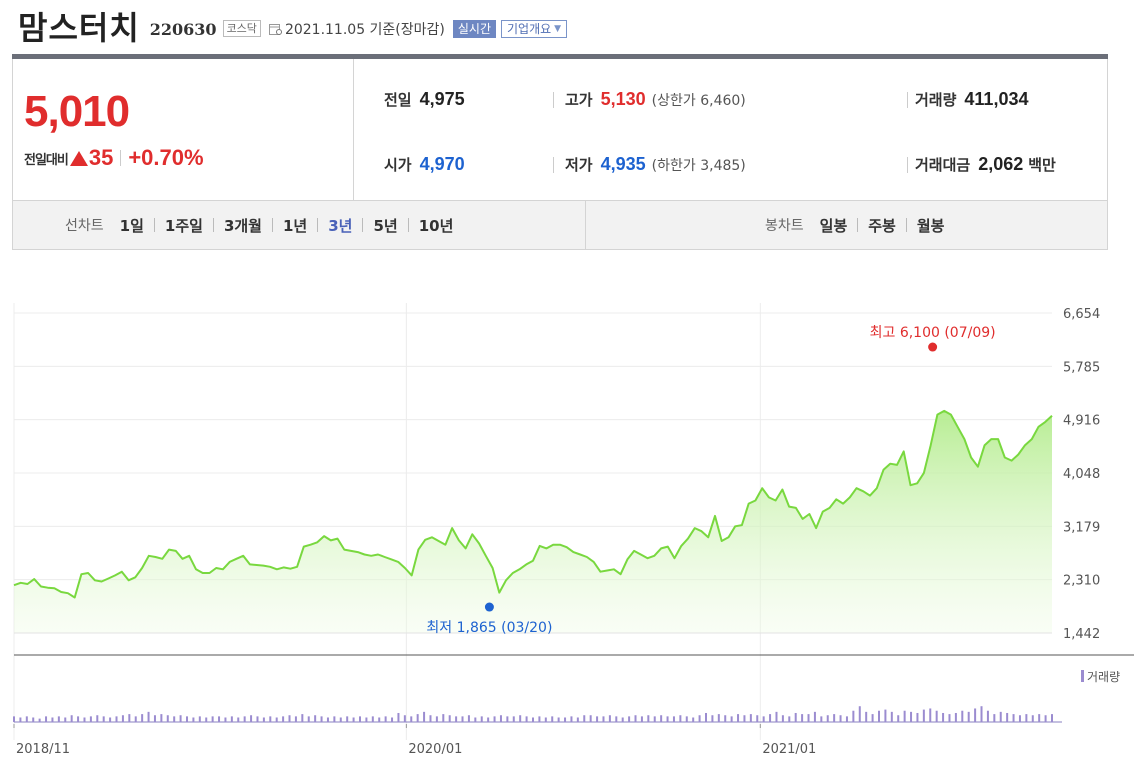  I want to click on min-label: 최저 1,865 (03/20), so click(489, 628).